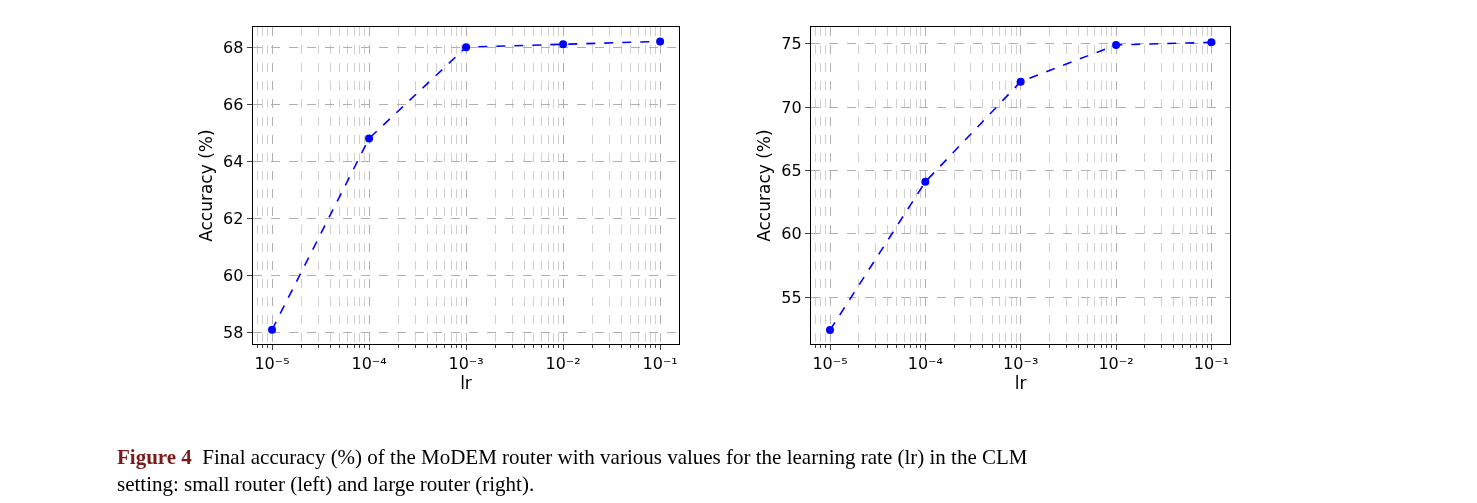  I want to click on y-tick-label: 70, so click(791, 107).